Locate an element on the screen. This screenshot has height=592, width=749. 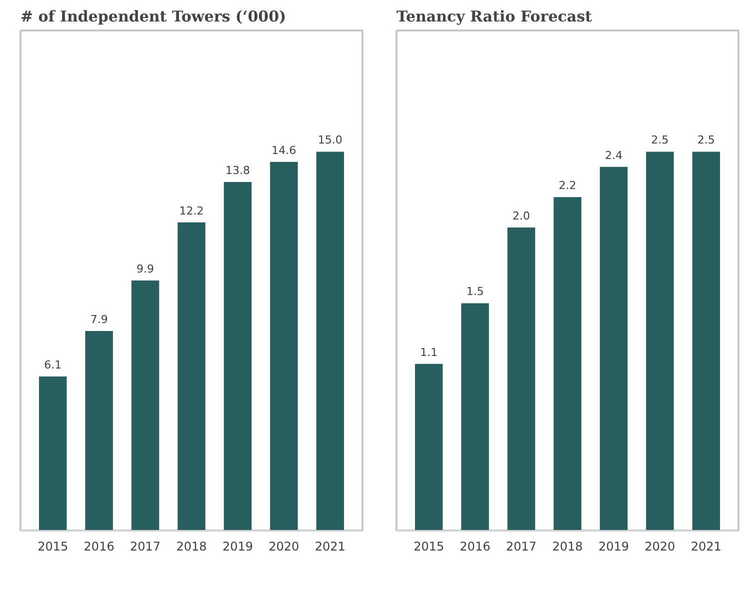
chart-title: # of Independent Towers (‘000) is located at coordinates (153, 17).